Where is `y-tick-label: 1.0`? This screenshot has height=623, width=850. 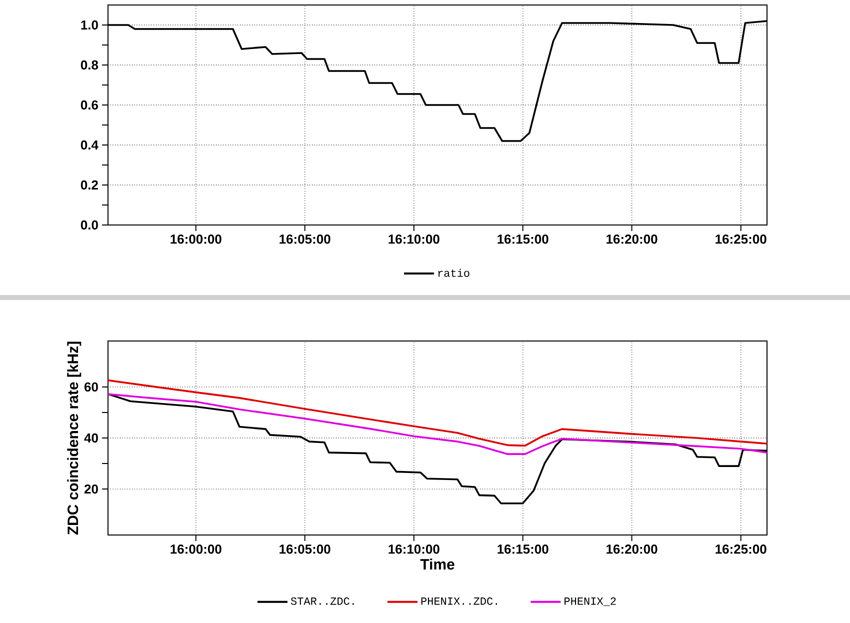 y-tick-label: 1.0 is located at coordinates (89, 25).